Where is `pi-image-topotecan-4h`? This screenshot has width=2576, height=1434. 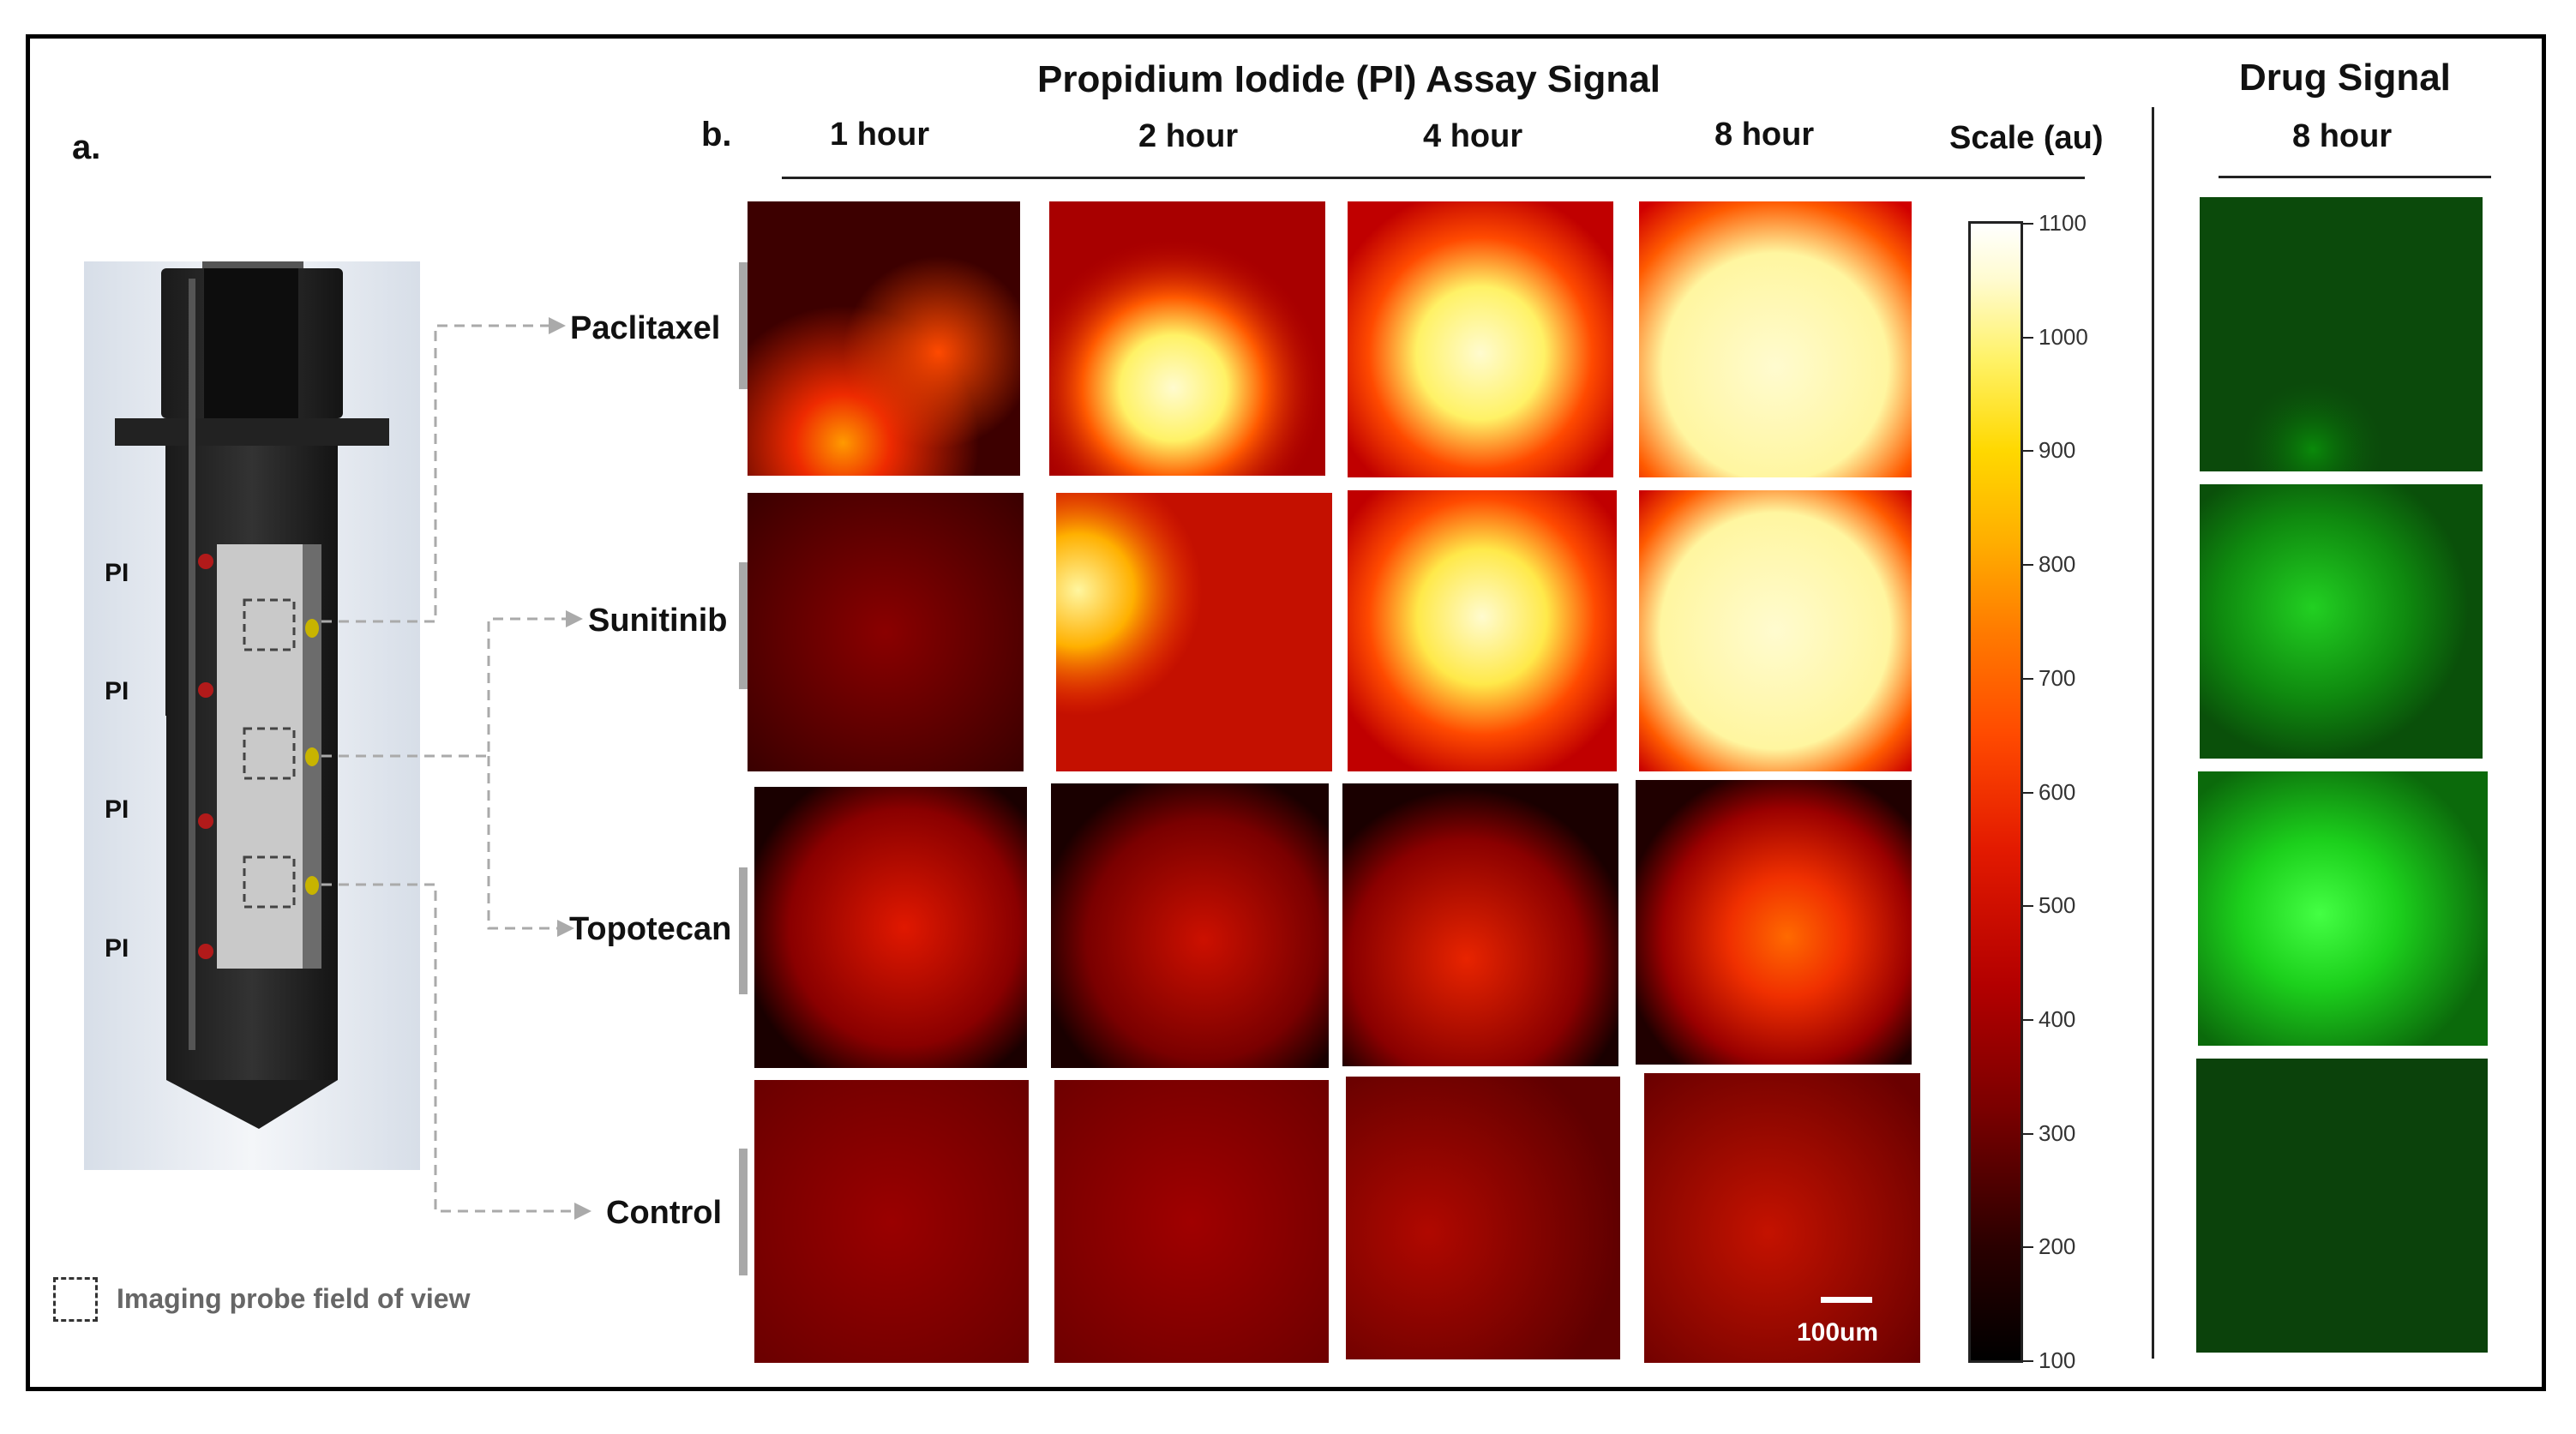
pi-image-topotecan-4h is located at coordinates (1480, 925).